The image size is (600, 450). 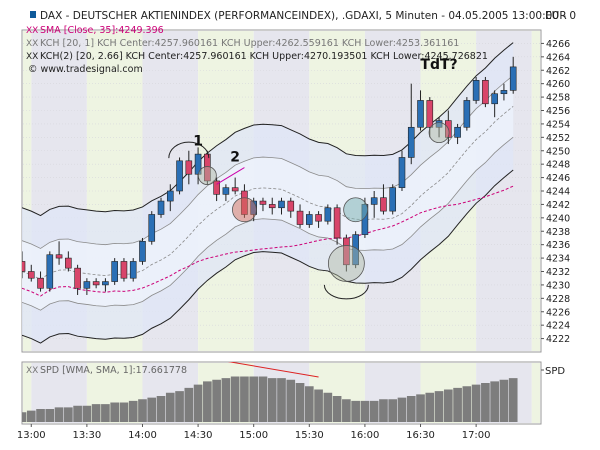 I want to click on y-tick-label: 4240, so click(x=558, y=218).